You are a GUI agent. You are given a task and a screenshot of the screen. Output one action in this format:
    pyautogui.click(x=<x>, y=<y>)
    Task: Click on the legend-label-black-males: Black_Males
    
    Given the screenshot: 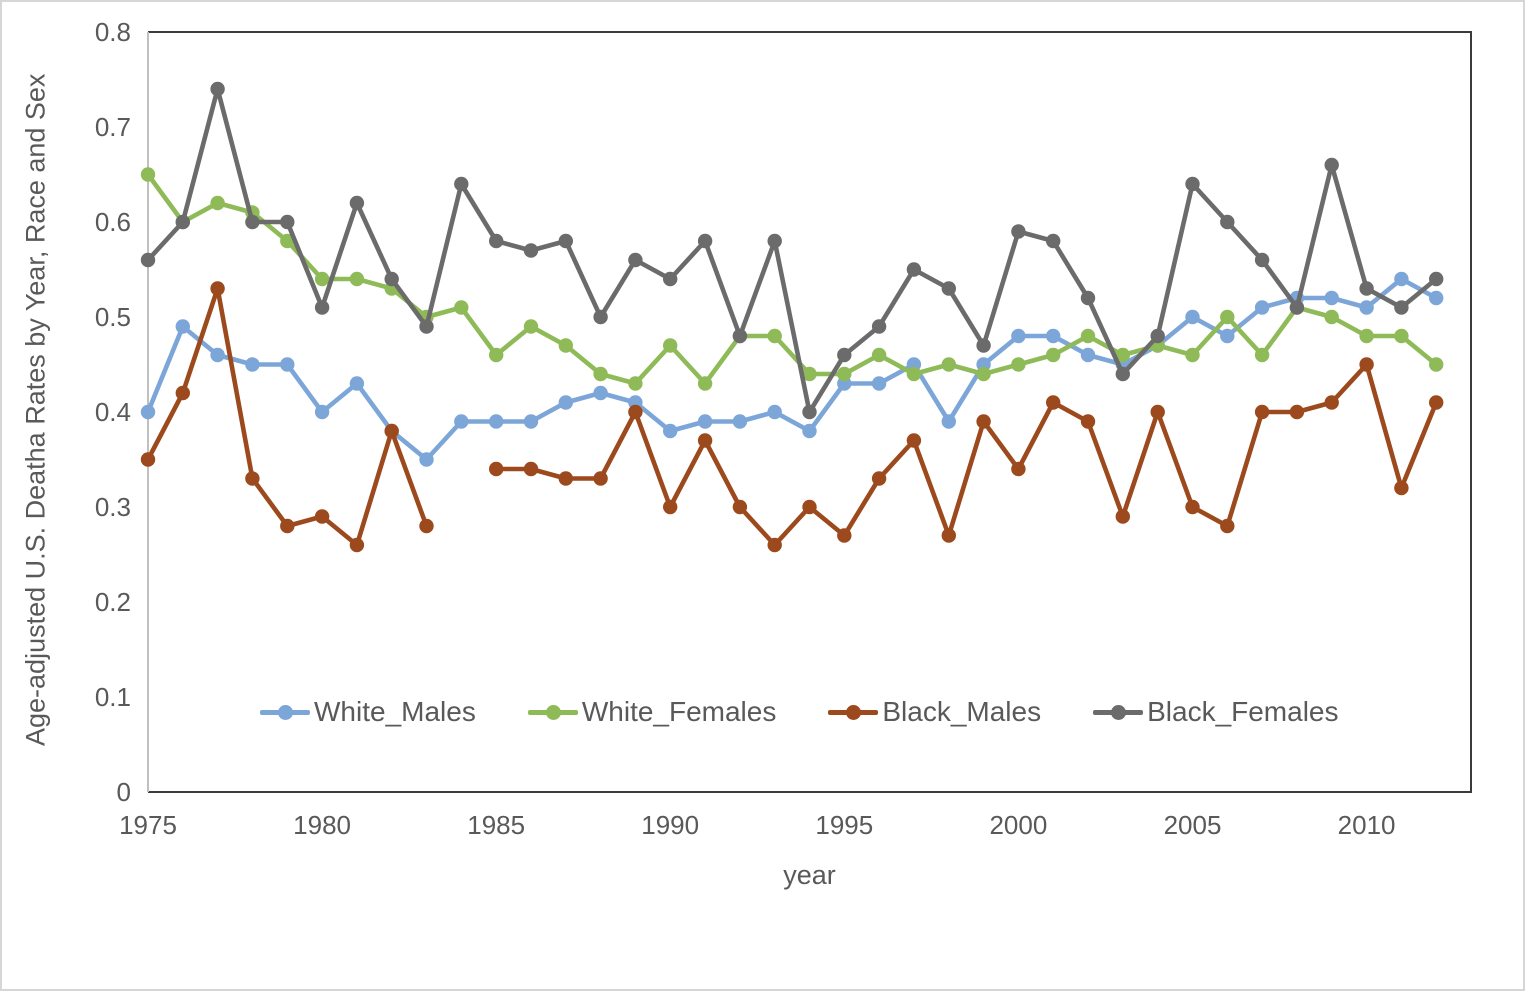 What is the action you would take?
    pyautogui.click(x=962, y=711)
    